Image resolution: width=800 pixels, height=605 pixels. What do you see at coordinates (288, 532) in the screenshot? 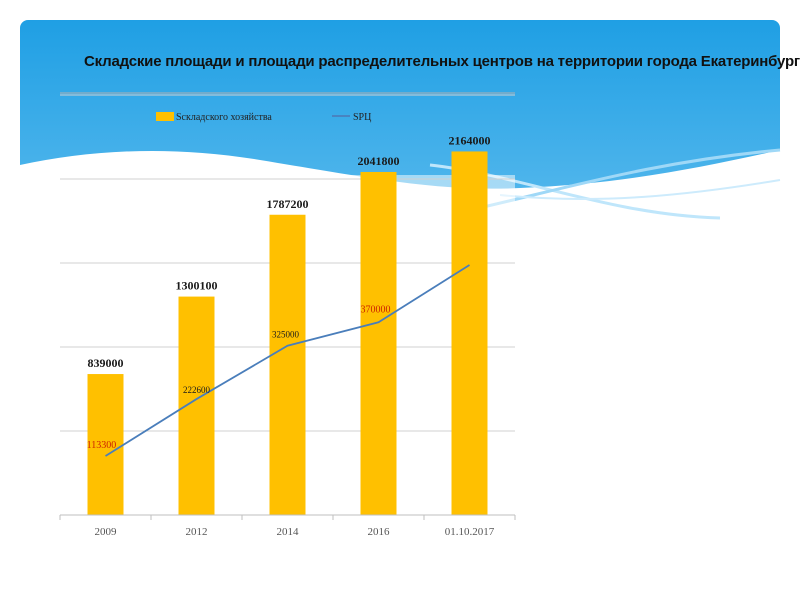
I see `x-tick-label: 2014` at bounding box center [288, 532].